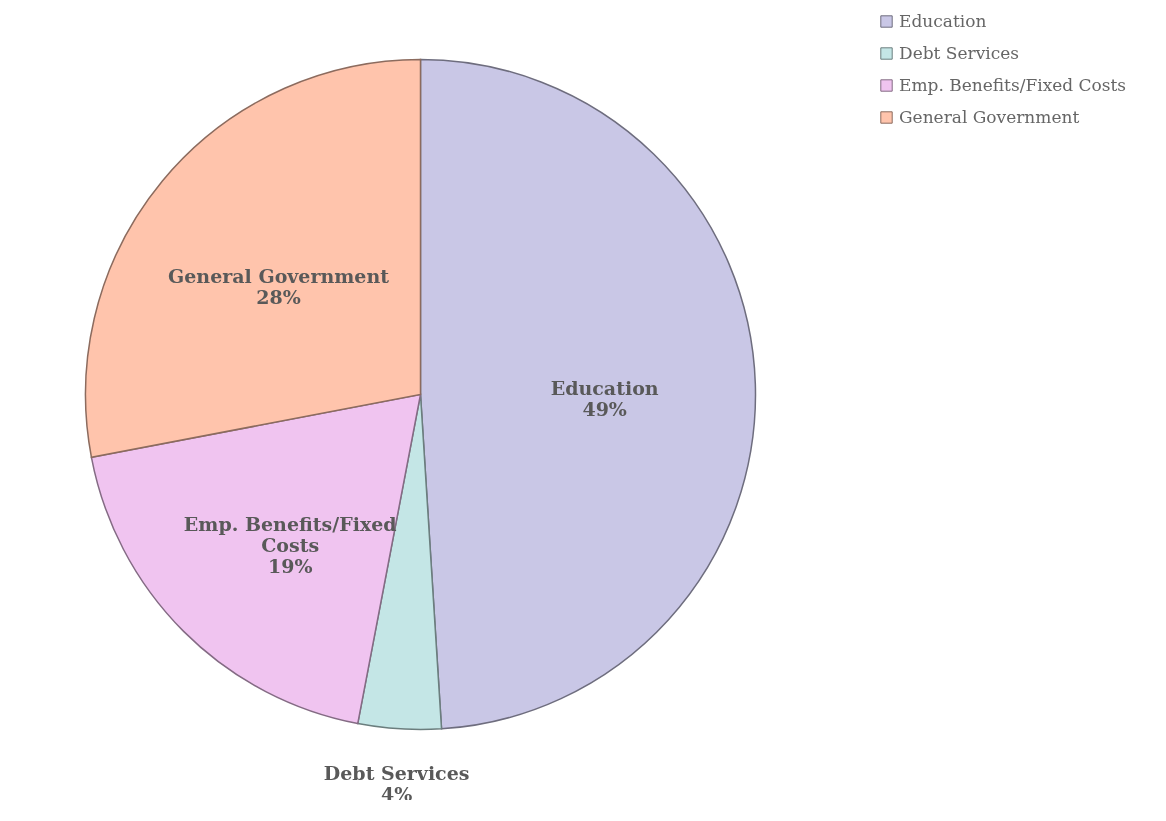 The image size is (1166, 821). What do you see at coordinates (279, 276) in the screenshot?
I see `slice-label: General Government` at bounding box center [279, 276].